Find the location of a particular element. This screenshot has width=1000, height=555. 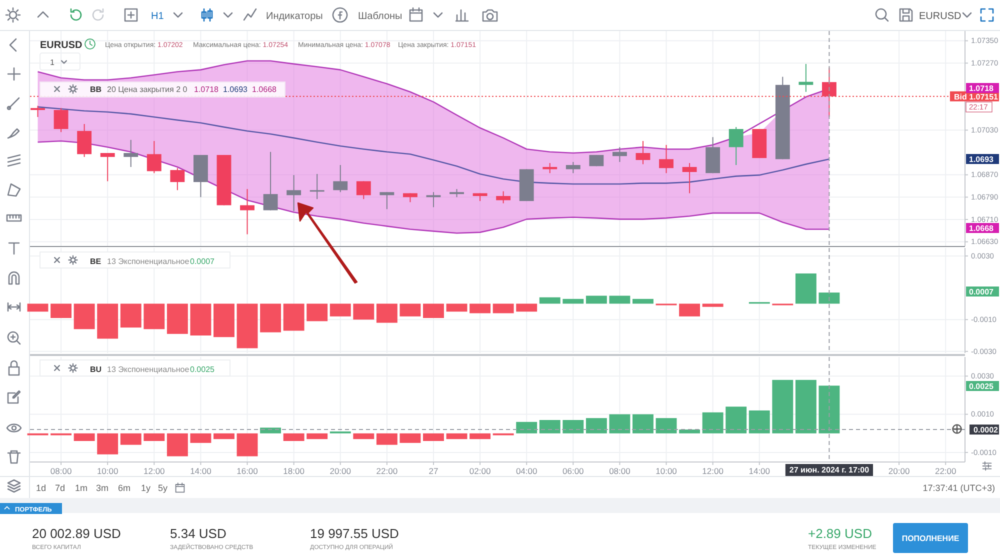

text: 5.34 USD is located at coordinates (198, 533).